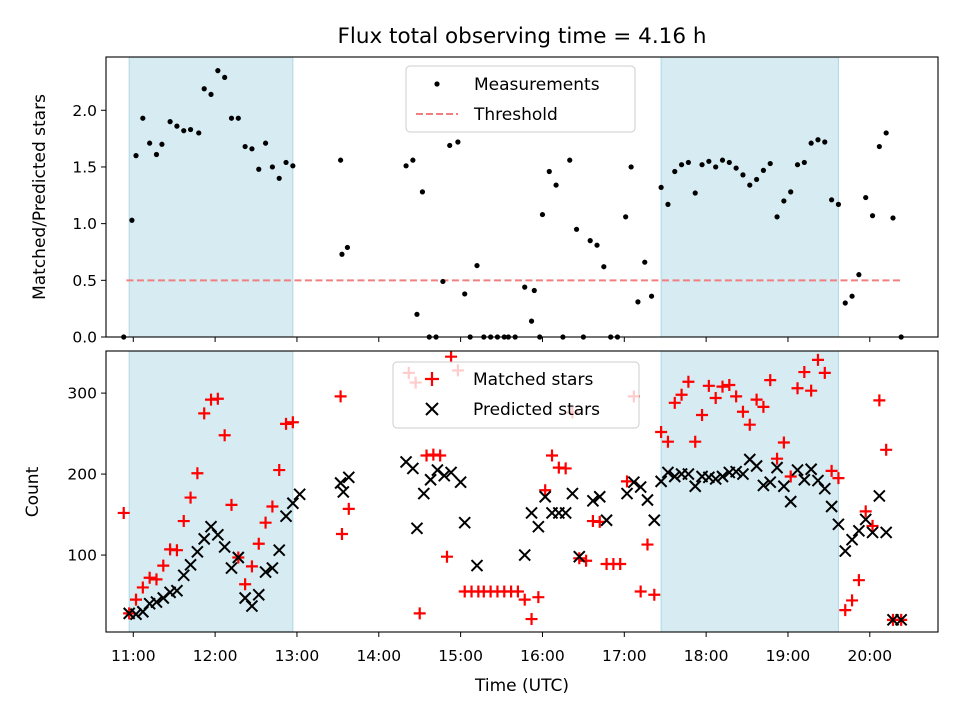  I want to click on y-tick-label: 200, so click(82, 475).